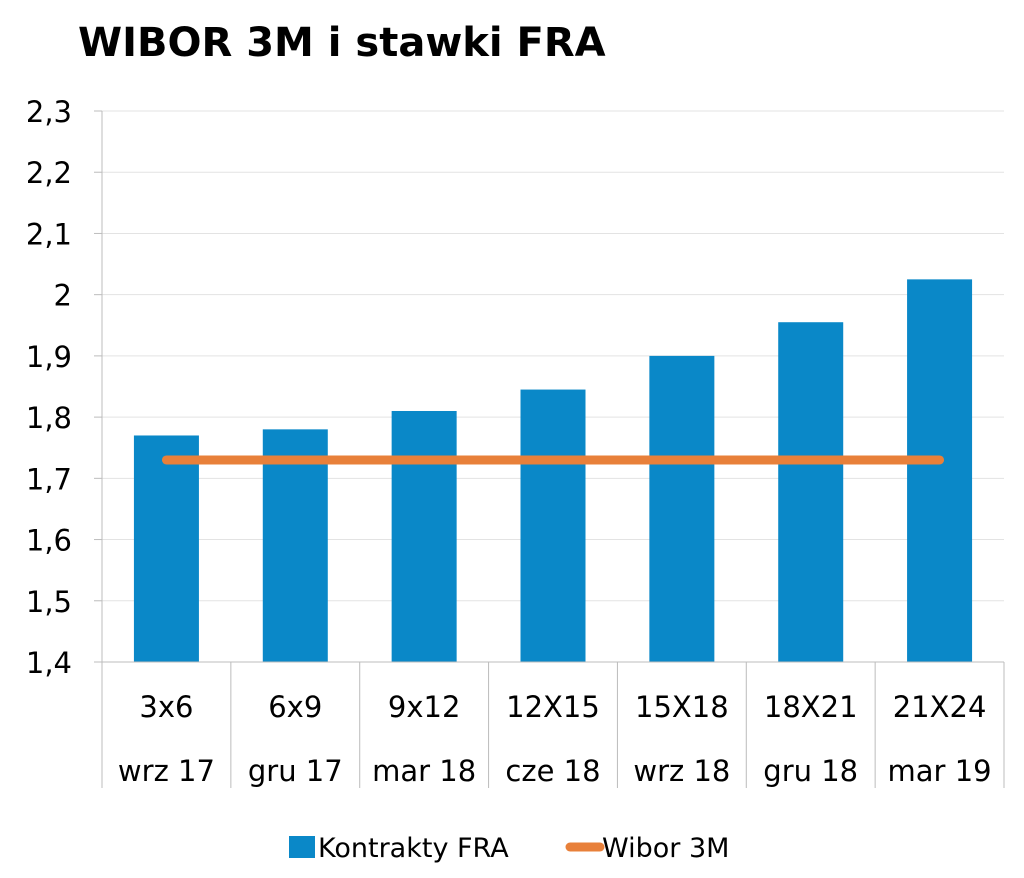 The width and height of the screenshot is (1024, 878). I want to click on x-group-label: wrz 18, so click(681, 771).